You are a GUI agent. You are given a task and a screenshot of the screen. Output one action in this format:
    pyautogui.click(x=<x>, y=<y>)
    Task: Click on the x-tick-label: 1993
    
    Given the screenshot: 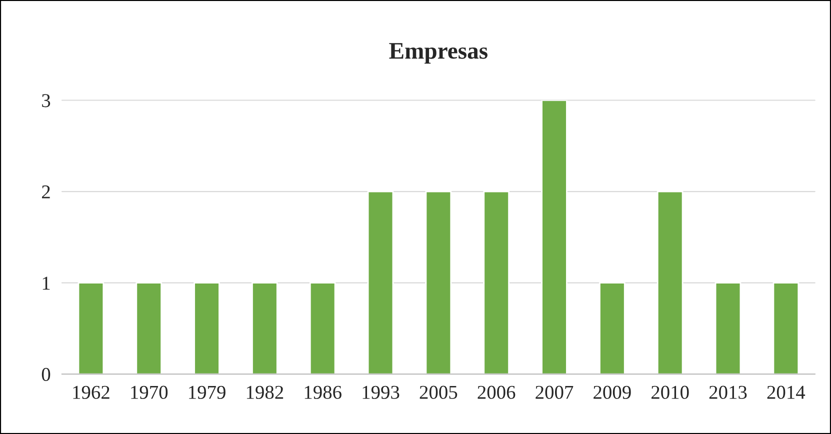 What is the action you would take?
    pyautogui.click(x=381, y=392)
    